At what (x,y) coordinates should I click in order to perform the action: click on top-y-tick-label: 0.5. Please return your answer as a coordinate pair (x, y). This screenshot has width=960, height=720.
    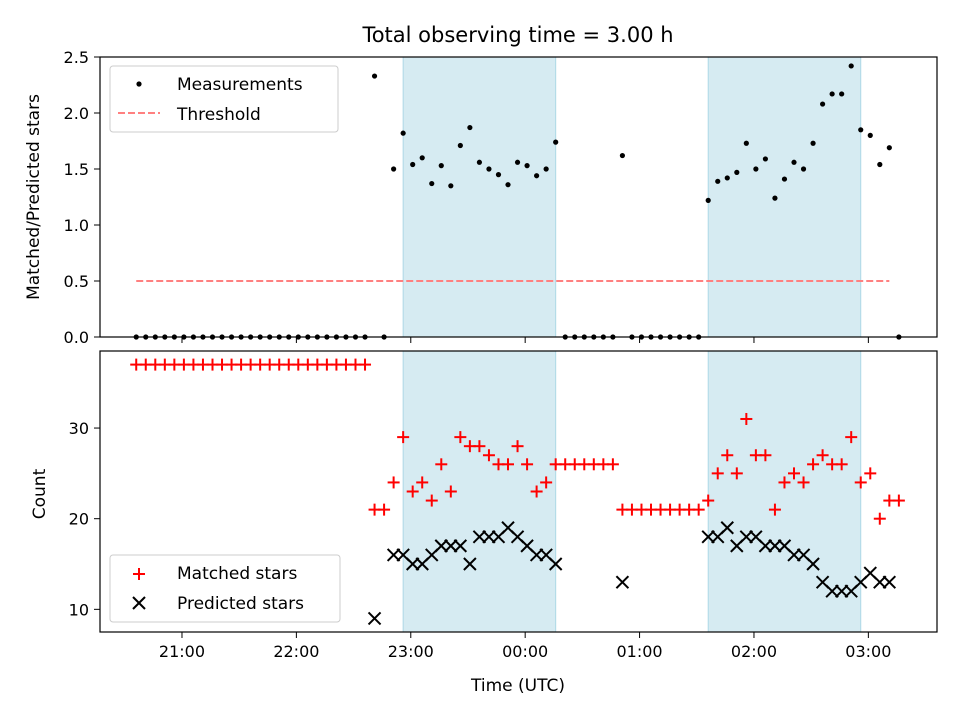
    Looking at the image, I should click on (76, 281).